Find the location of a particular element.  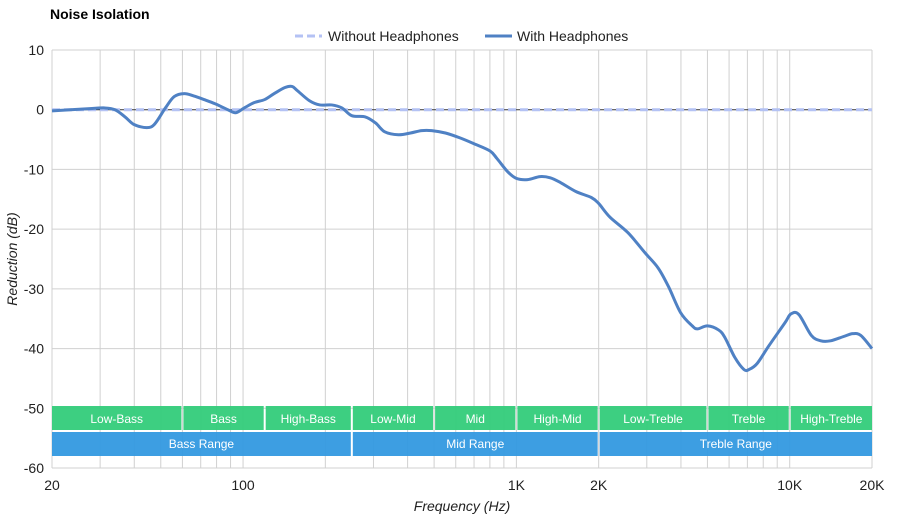

band-treble is located at coordinates (748, 418).